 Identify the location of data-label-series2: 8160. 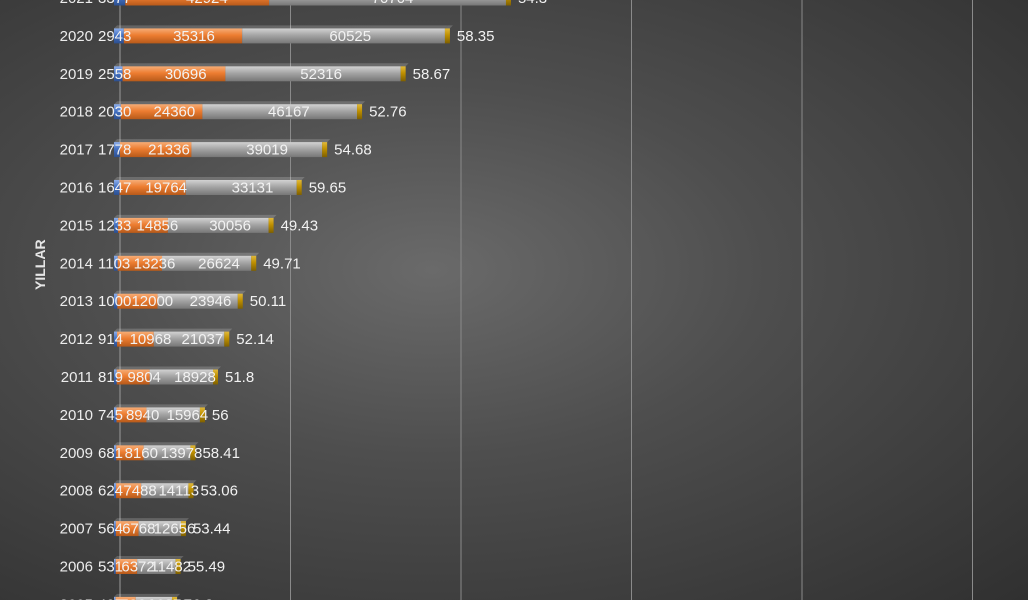
(141, 453).